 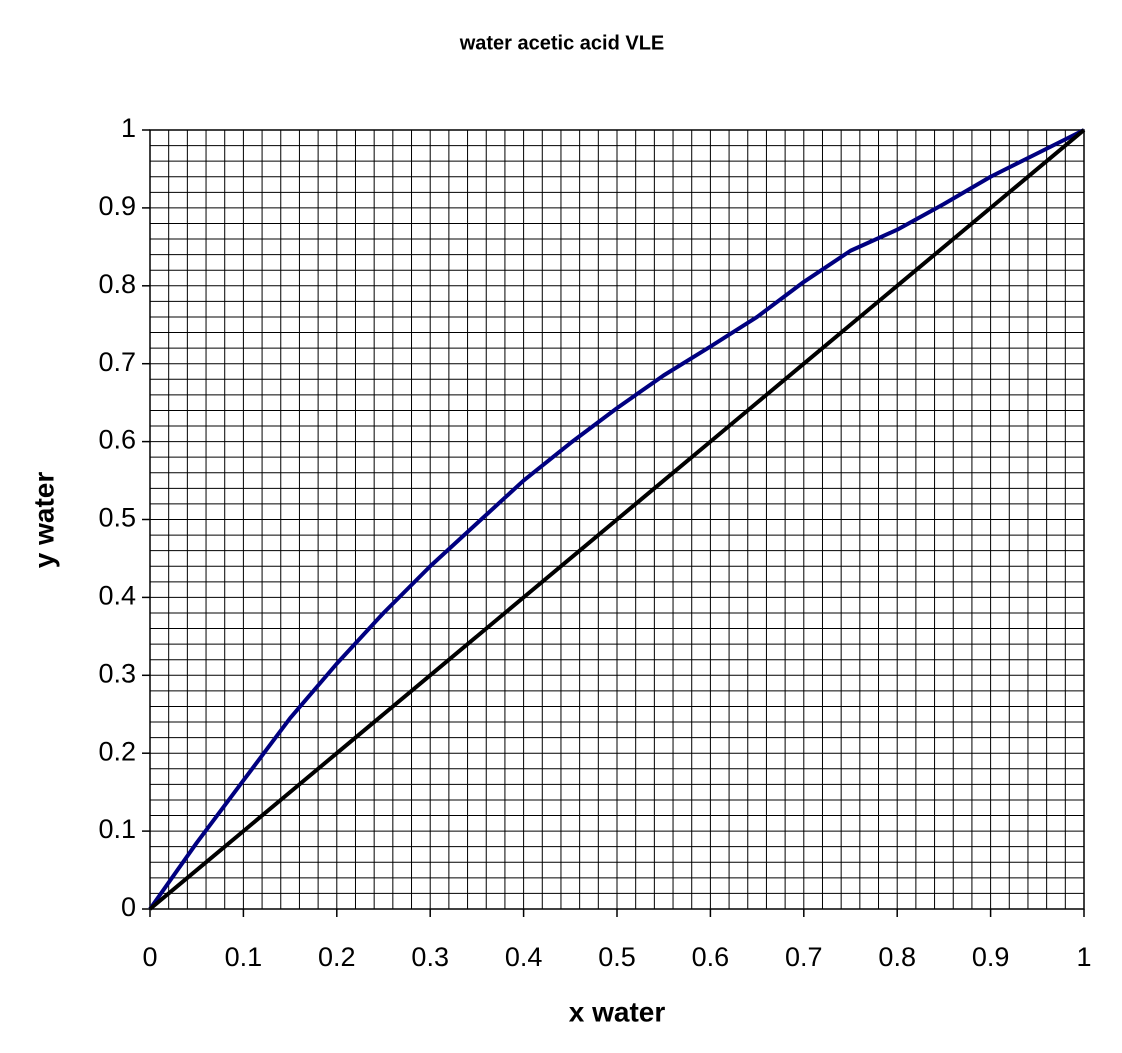 I want to click on y-tick-label: 0.4, so click(x=117, y=596).